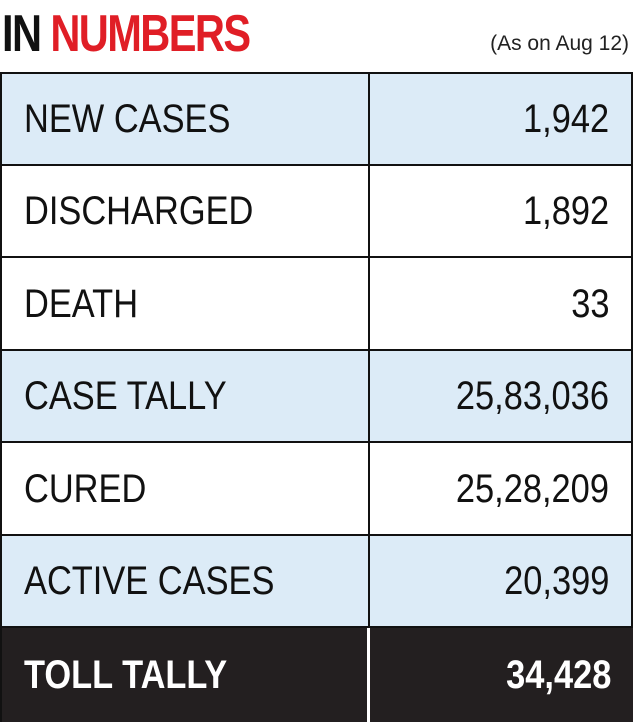 This screenshot has width=635, height=722. I want to click on row-label: NEW CASES, so click(127, 119).